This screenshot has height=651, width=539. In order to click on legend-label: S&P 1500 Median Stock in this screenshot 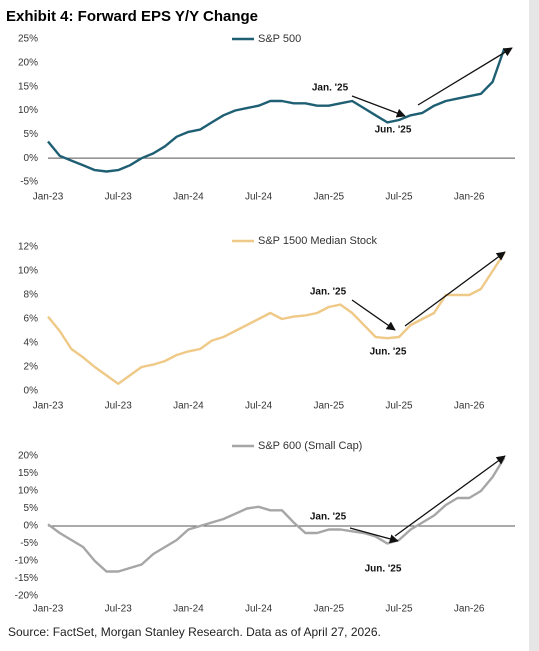, I will do `click(318, 241)`.